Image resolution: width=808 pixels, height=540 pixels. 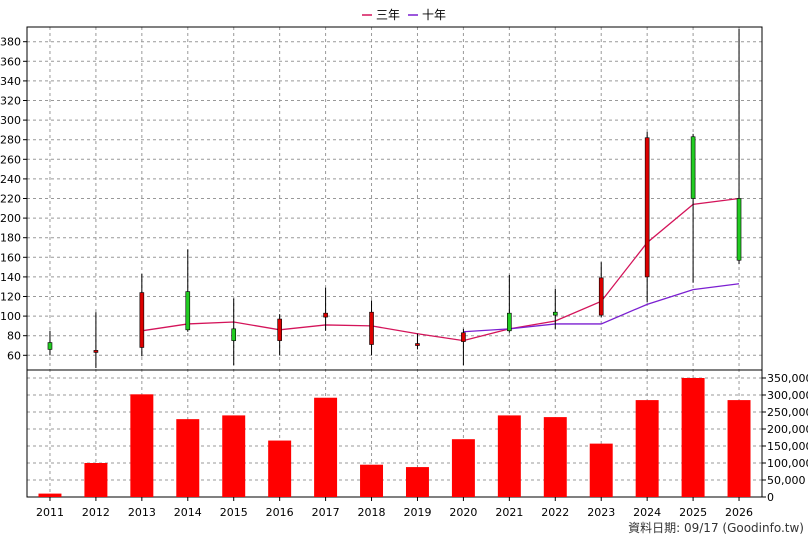 What do you see at coordinates (601, 512) in the screenshot?
I see `x-tick-label: 2023` at bounding box center [601, 512].